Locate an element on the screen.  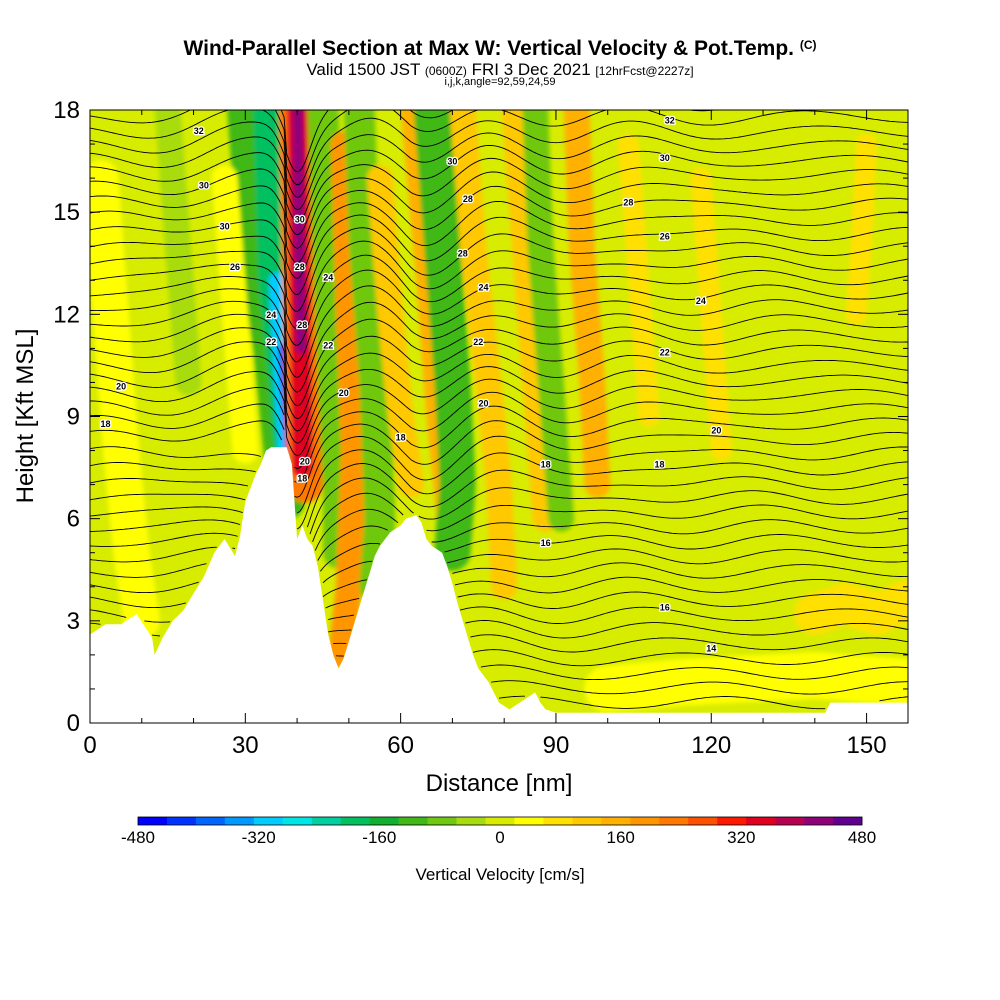
colorbar-tick-label: -480 is located at coordinates (138, 837).